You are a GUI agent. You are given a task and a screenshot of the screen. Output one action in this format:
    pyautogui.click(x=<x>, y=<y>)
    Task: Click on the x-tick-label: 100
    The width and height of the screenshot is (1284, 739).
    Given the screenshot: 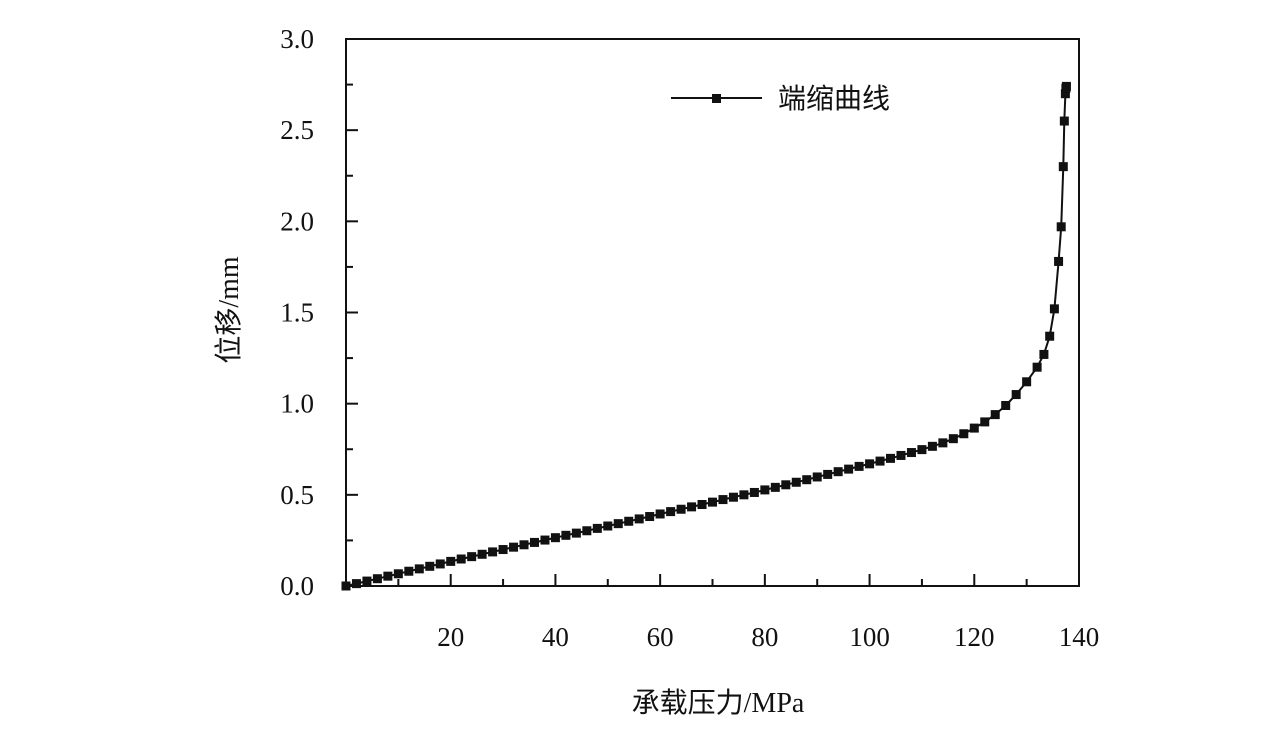 What is the action you would take?
    pyautogui.click(x=869, y=637)
    